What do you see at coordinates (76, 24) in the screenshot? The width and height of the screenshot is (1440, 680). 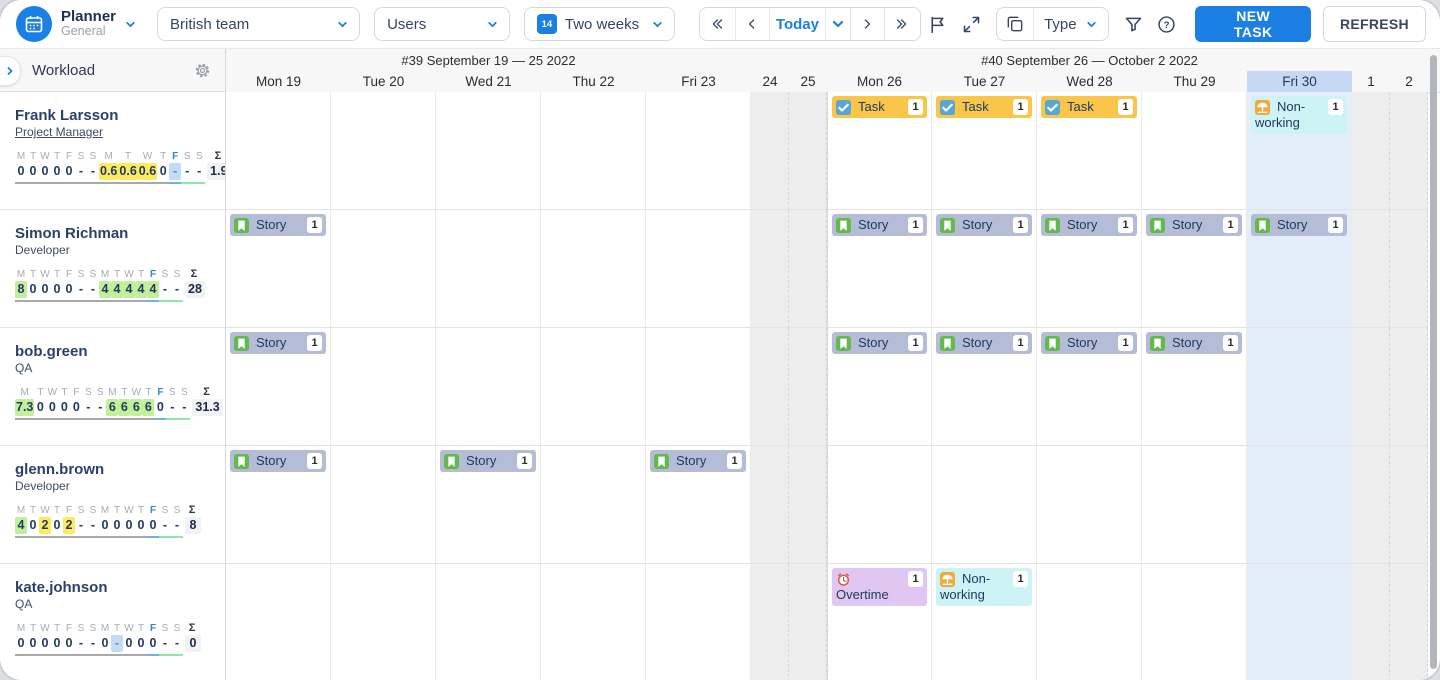 I see `app-logo-menu: Planner General` at bounding box center [76, 24].